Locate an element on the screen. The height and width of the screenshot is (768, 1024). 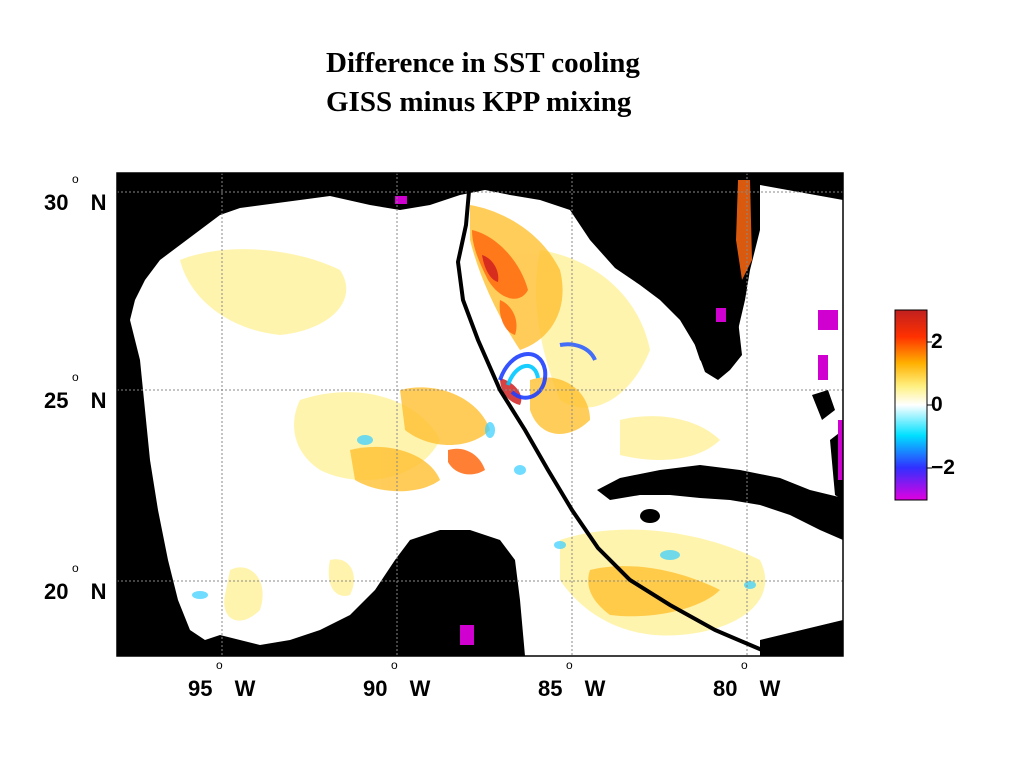
land-florida is located at coordinates (710, 279).